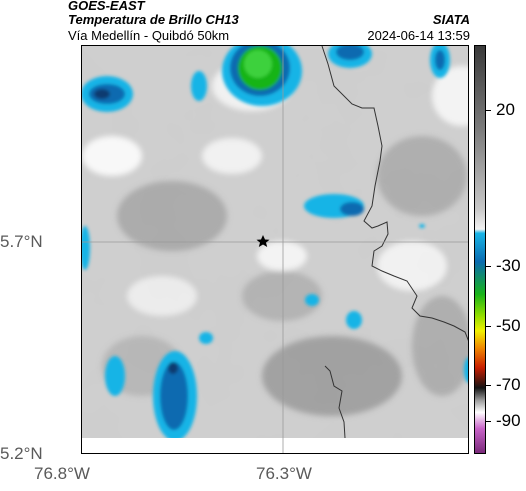 The width and height of the screenshot is (526, 491). What do you see at coordinates (62, 473) in the screenshot?
I see `lon-label-west: 76.8°W` at bounding box center [62, 473].